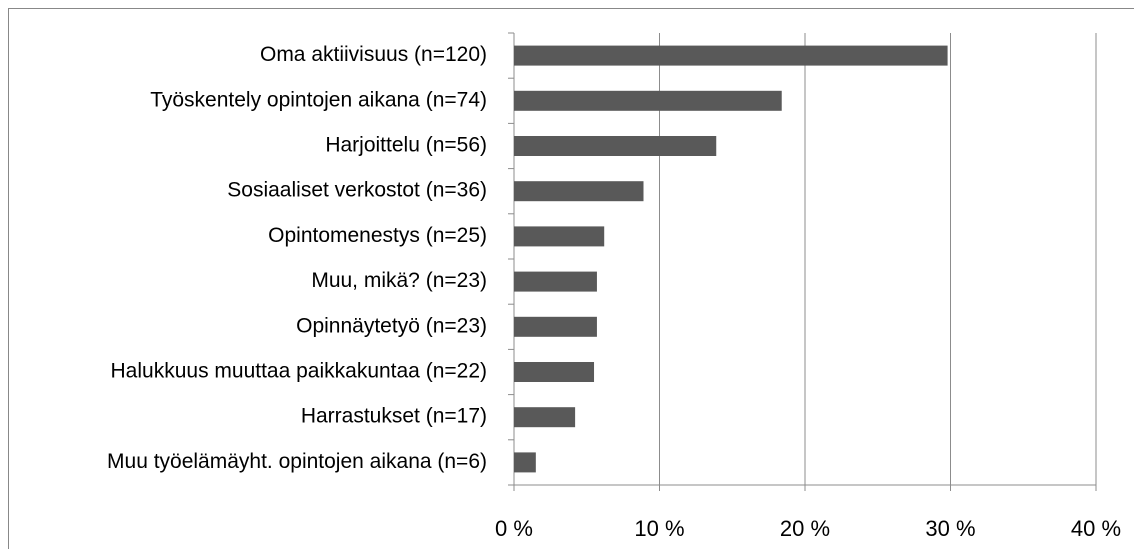 This screenshot has height=549, width=1134. I want to click on x-tick-label: 10 %, so click(659, 528).